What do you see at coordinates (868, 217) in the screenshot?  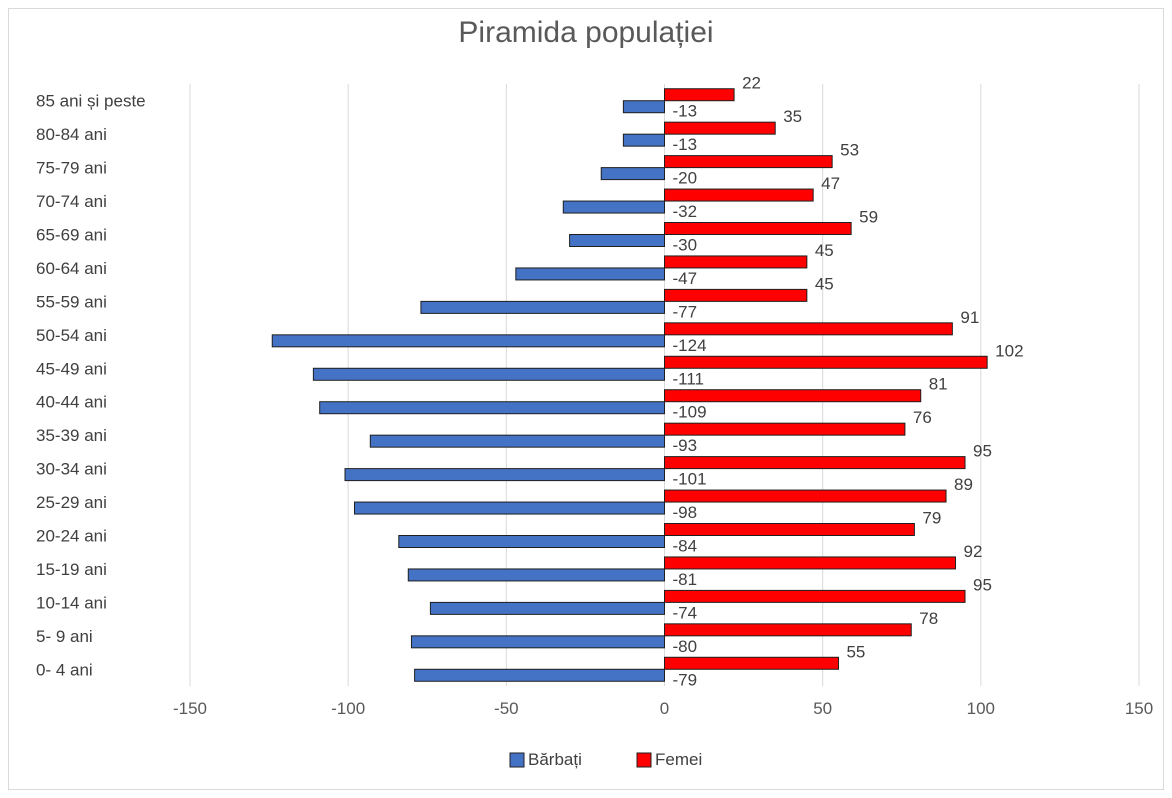 I see `data-label-femei: 59` at bounding box center [868, 217].